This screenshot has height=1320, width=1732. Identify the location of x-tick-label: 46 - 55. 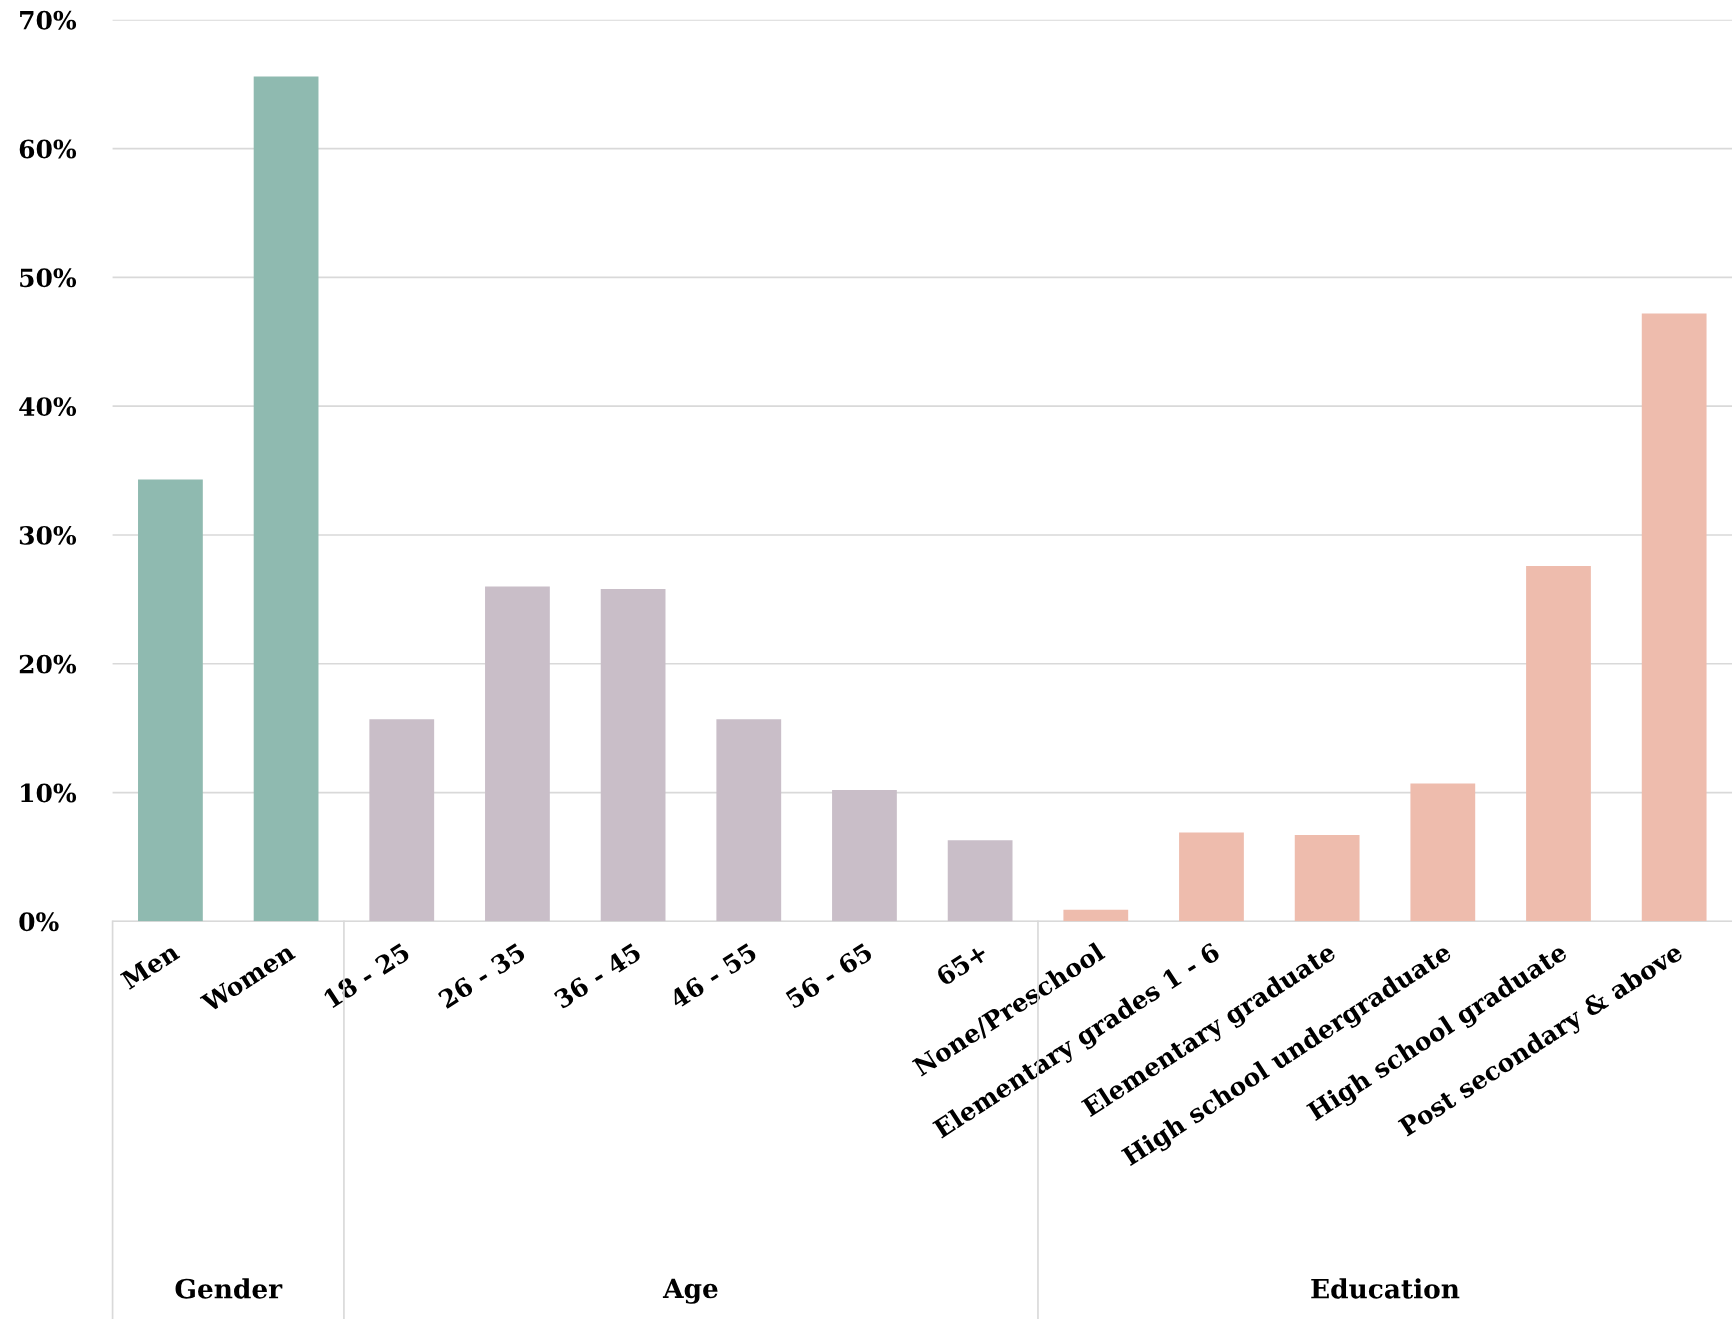
(713, 976).